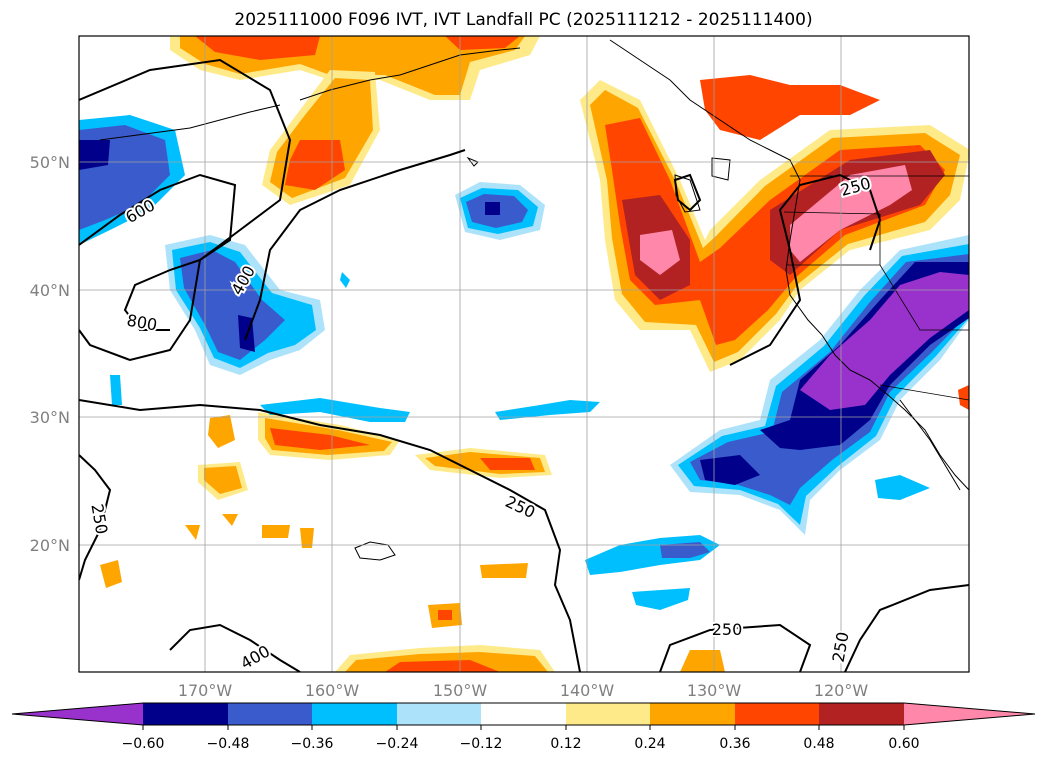 The image size is (1047, 765). Describe the element at coordinates (50, 162) in the screenshot. I see `lat-label: 50°N` at that location.